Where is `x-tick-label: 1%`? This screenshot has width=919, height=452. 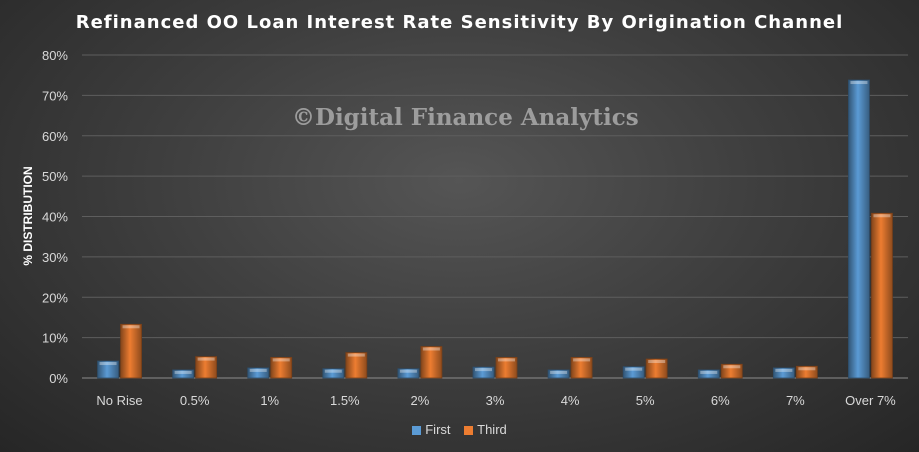 x-tick-label: 1% is located at coordinates (269, 400).